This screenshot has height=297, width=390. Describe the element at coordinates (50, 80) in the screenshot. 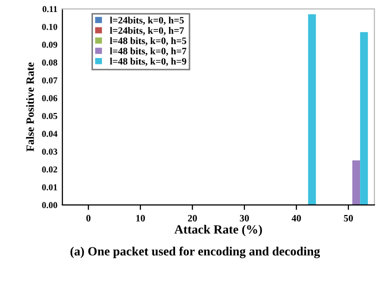

I see `y-tick-label: 0.07` at that location.